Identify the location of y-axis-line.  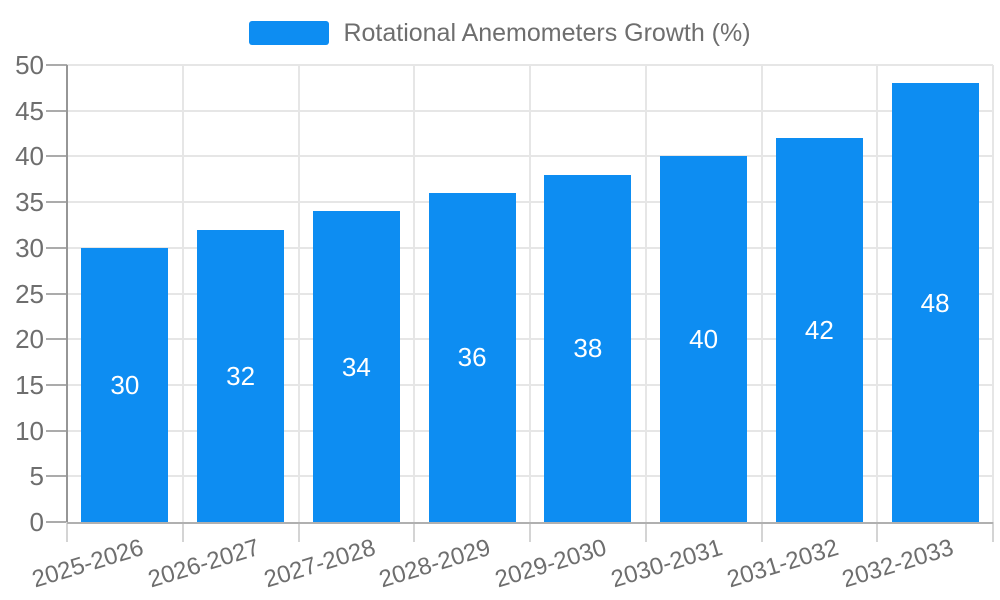
(67, 293).